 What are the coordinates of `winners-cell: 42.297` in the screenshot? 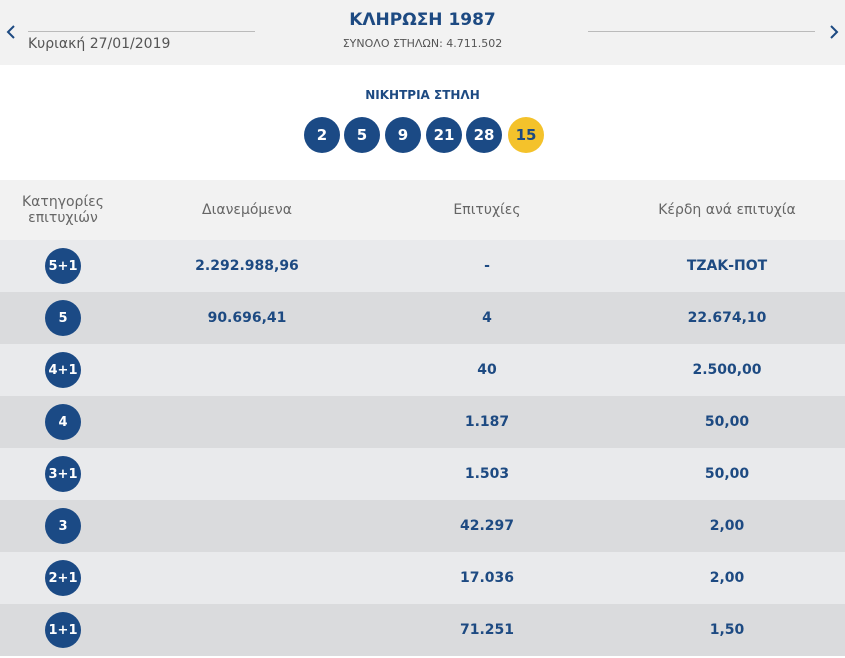 It's located at (487, 526).